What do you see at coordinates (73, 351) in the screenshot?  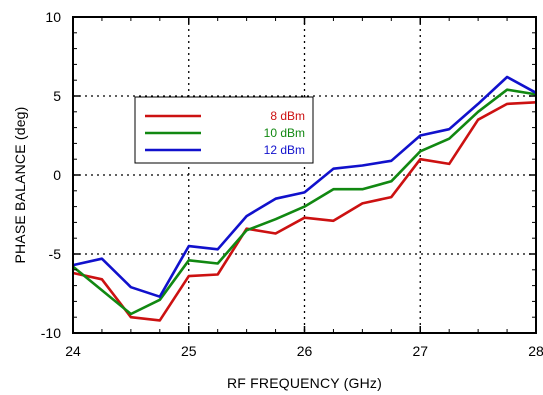 I see `x-tick-label: 24` at bounding box center [73, 351].